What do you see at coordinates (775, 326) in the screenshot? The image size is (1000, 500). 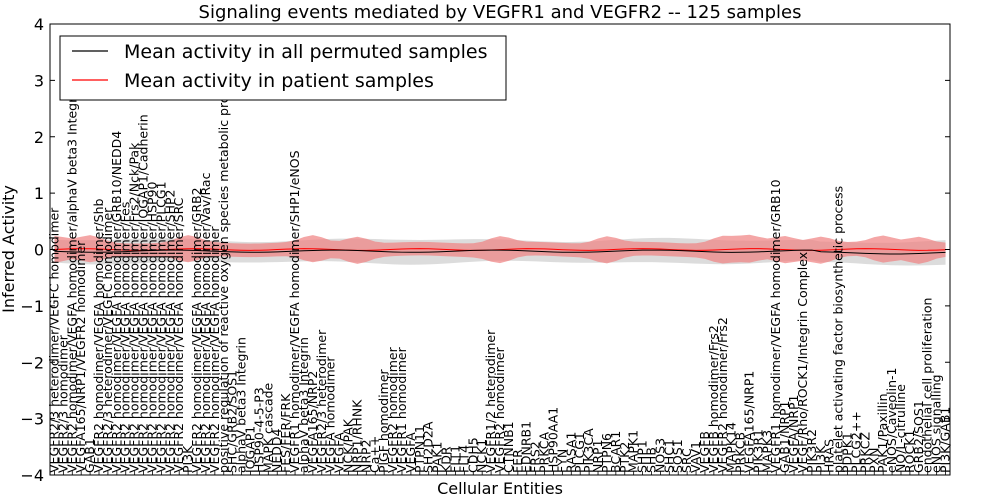 I see `entity-label: VEGFR1 homodimer/VEGFA homodimer/GRB10` at bounding box center [775, 326].